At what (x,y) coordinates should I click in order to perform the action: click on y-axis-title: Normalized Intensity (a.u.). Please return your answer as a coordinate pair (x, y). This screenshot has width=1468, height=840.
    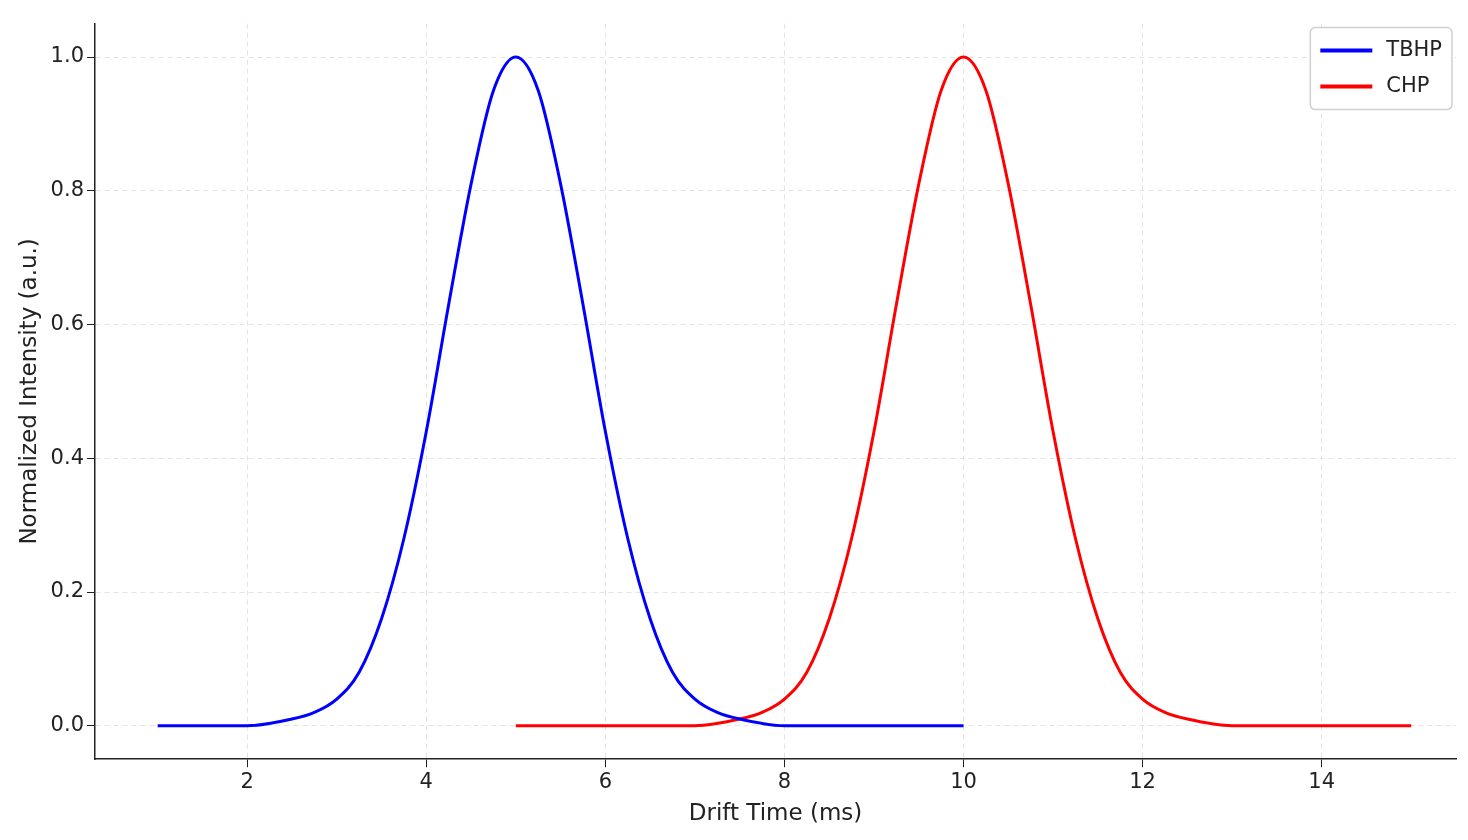
    Looking at the image, I should click on (27, 391).